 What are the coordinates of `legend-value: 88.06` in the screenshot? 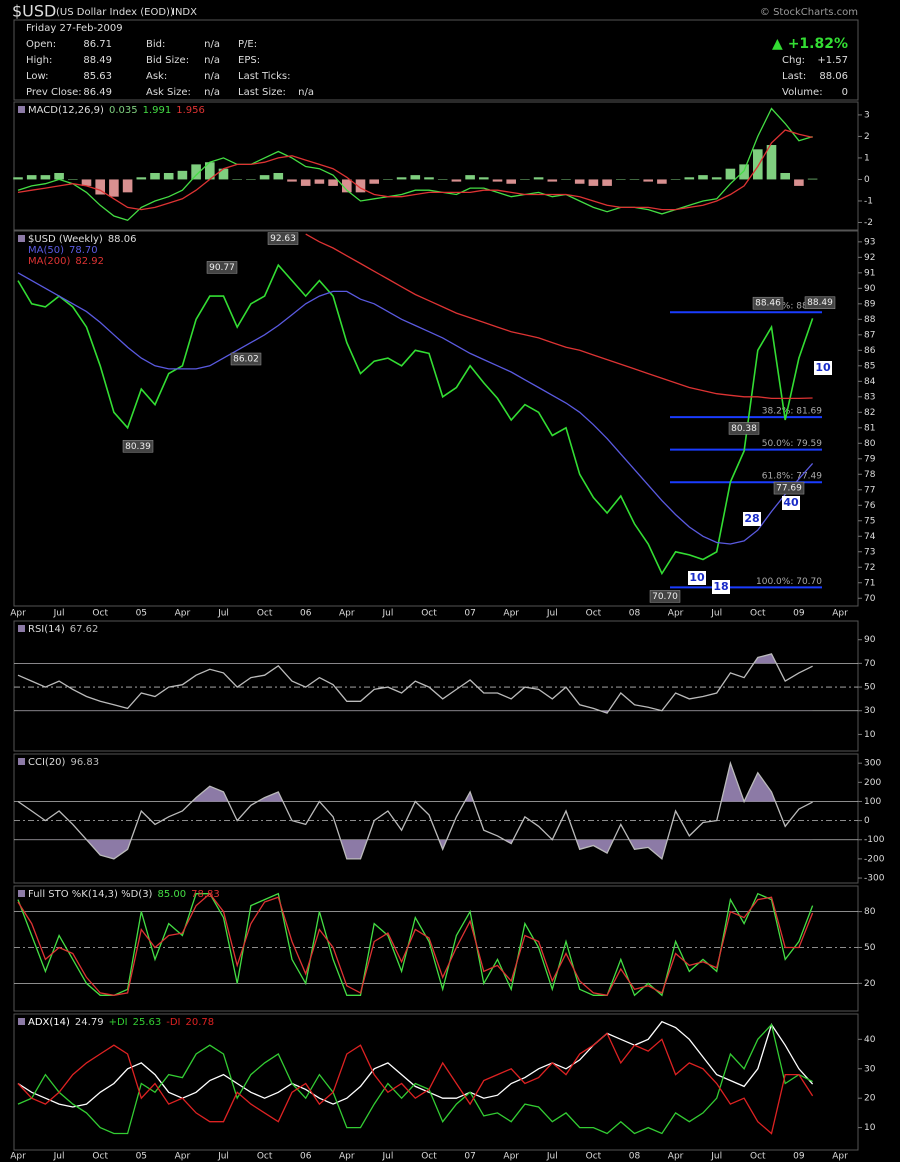 It's located at (122, 239).